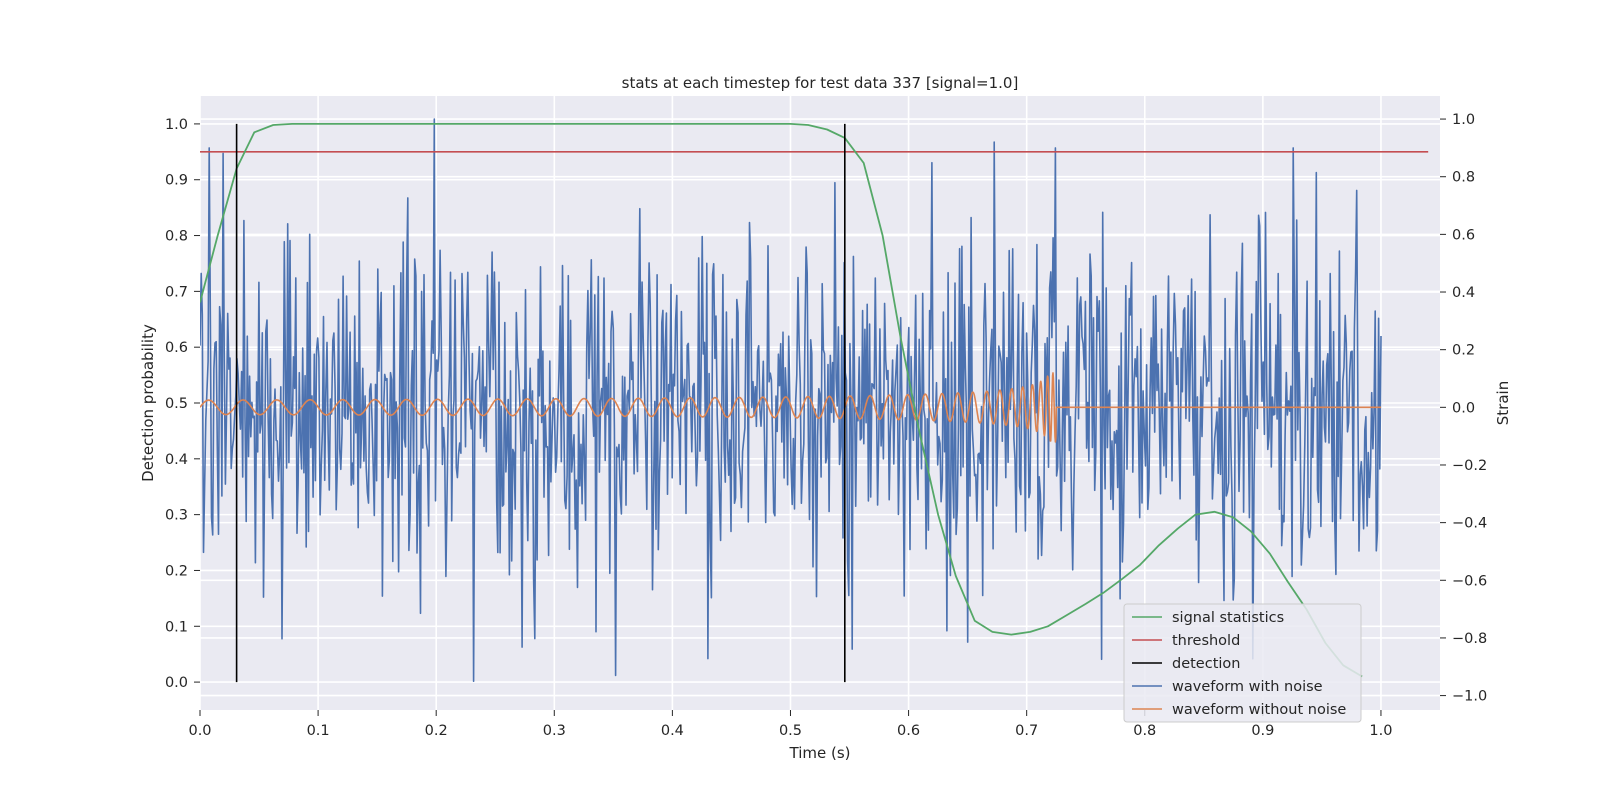  What do you see at coordinates (1463, 408) in the screenshot?
I see `y2-tick-label: 0.0` at bounding box center [1463, 408].